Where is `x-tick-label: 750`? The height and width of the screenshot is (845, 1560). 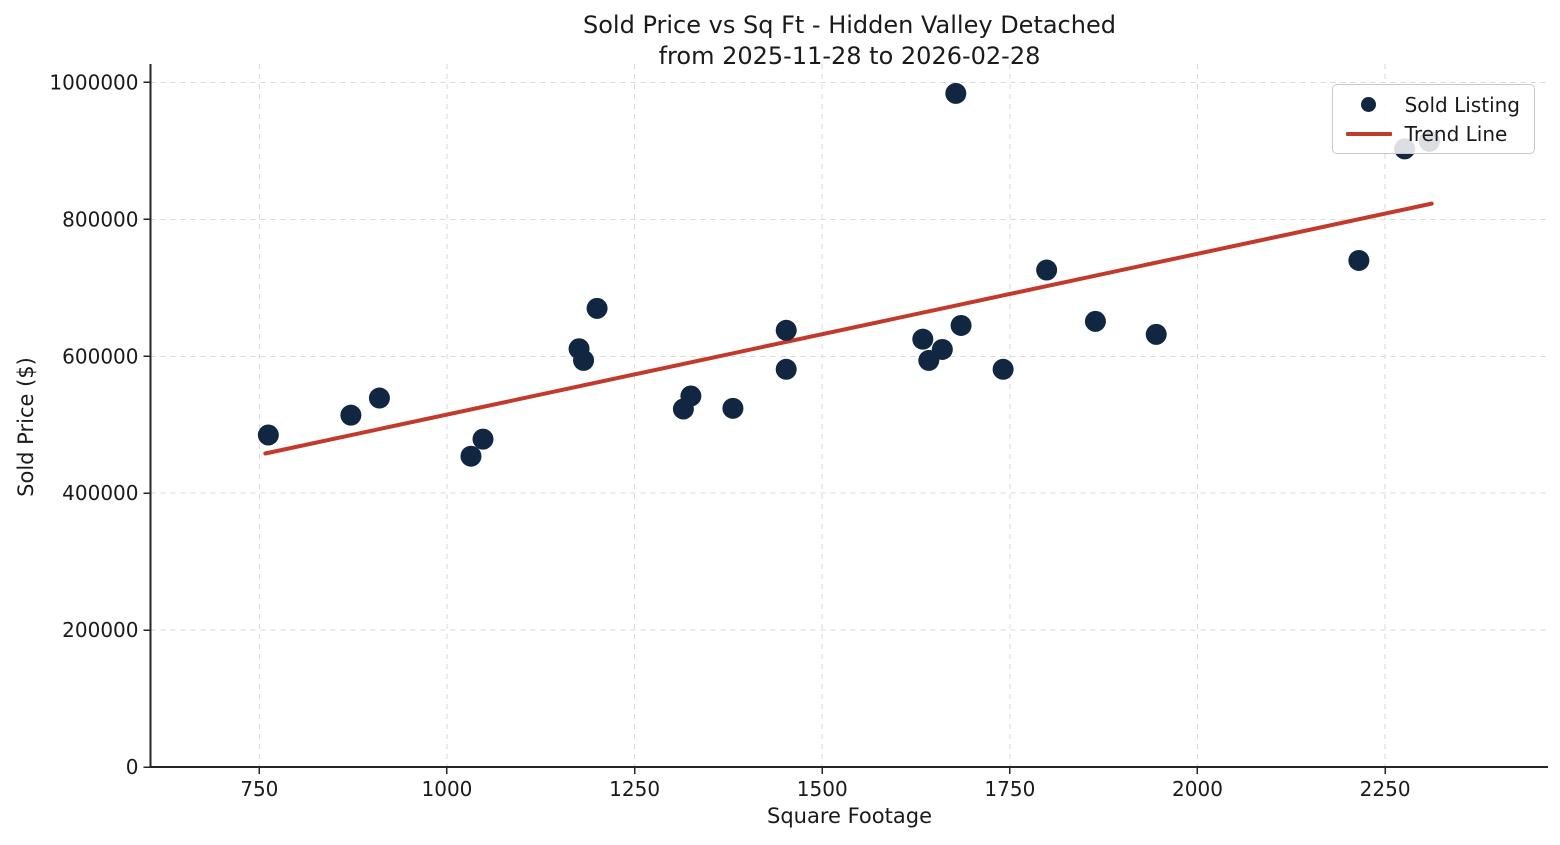
x-tick-label: 750 is located at coordinates (259, 789).